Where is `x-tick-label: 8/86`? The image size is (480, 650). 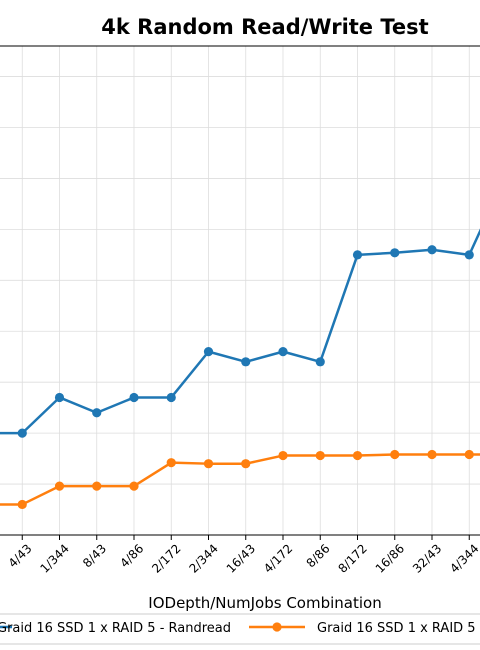 x-tick-label: 8/86 is located at coordinates (318, 555).